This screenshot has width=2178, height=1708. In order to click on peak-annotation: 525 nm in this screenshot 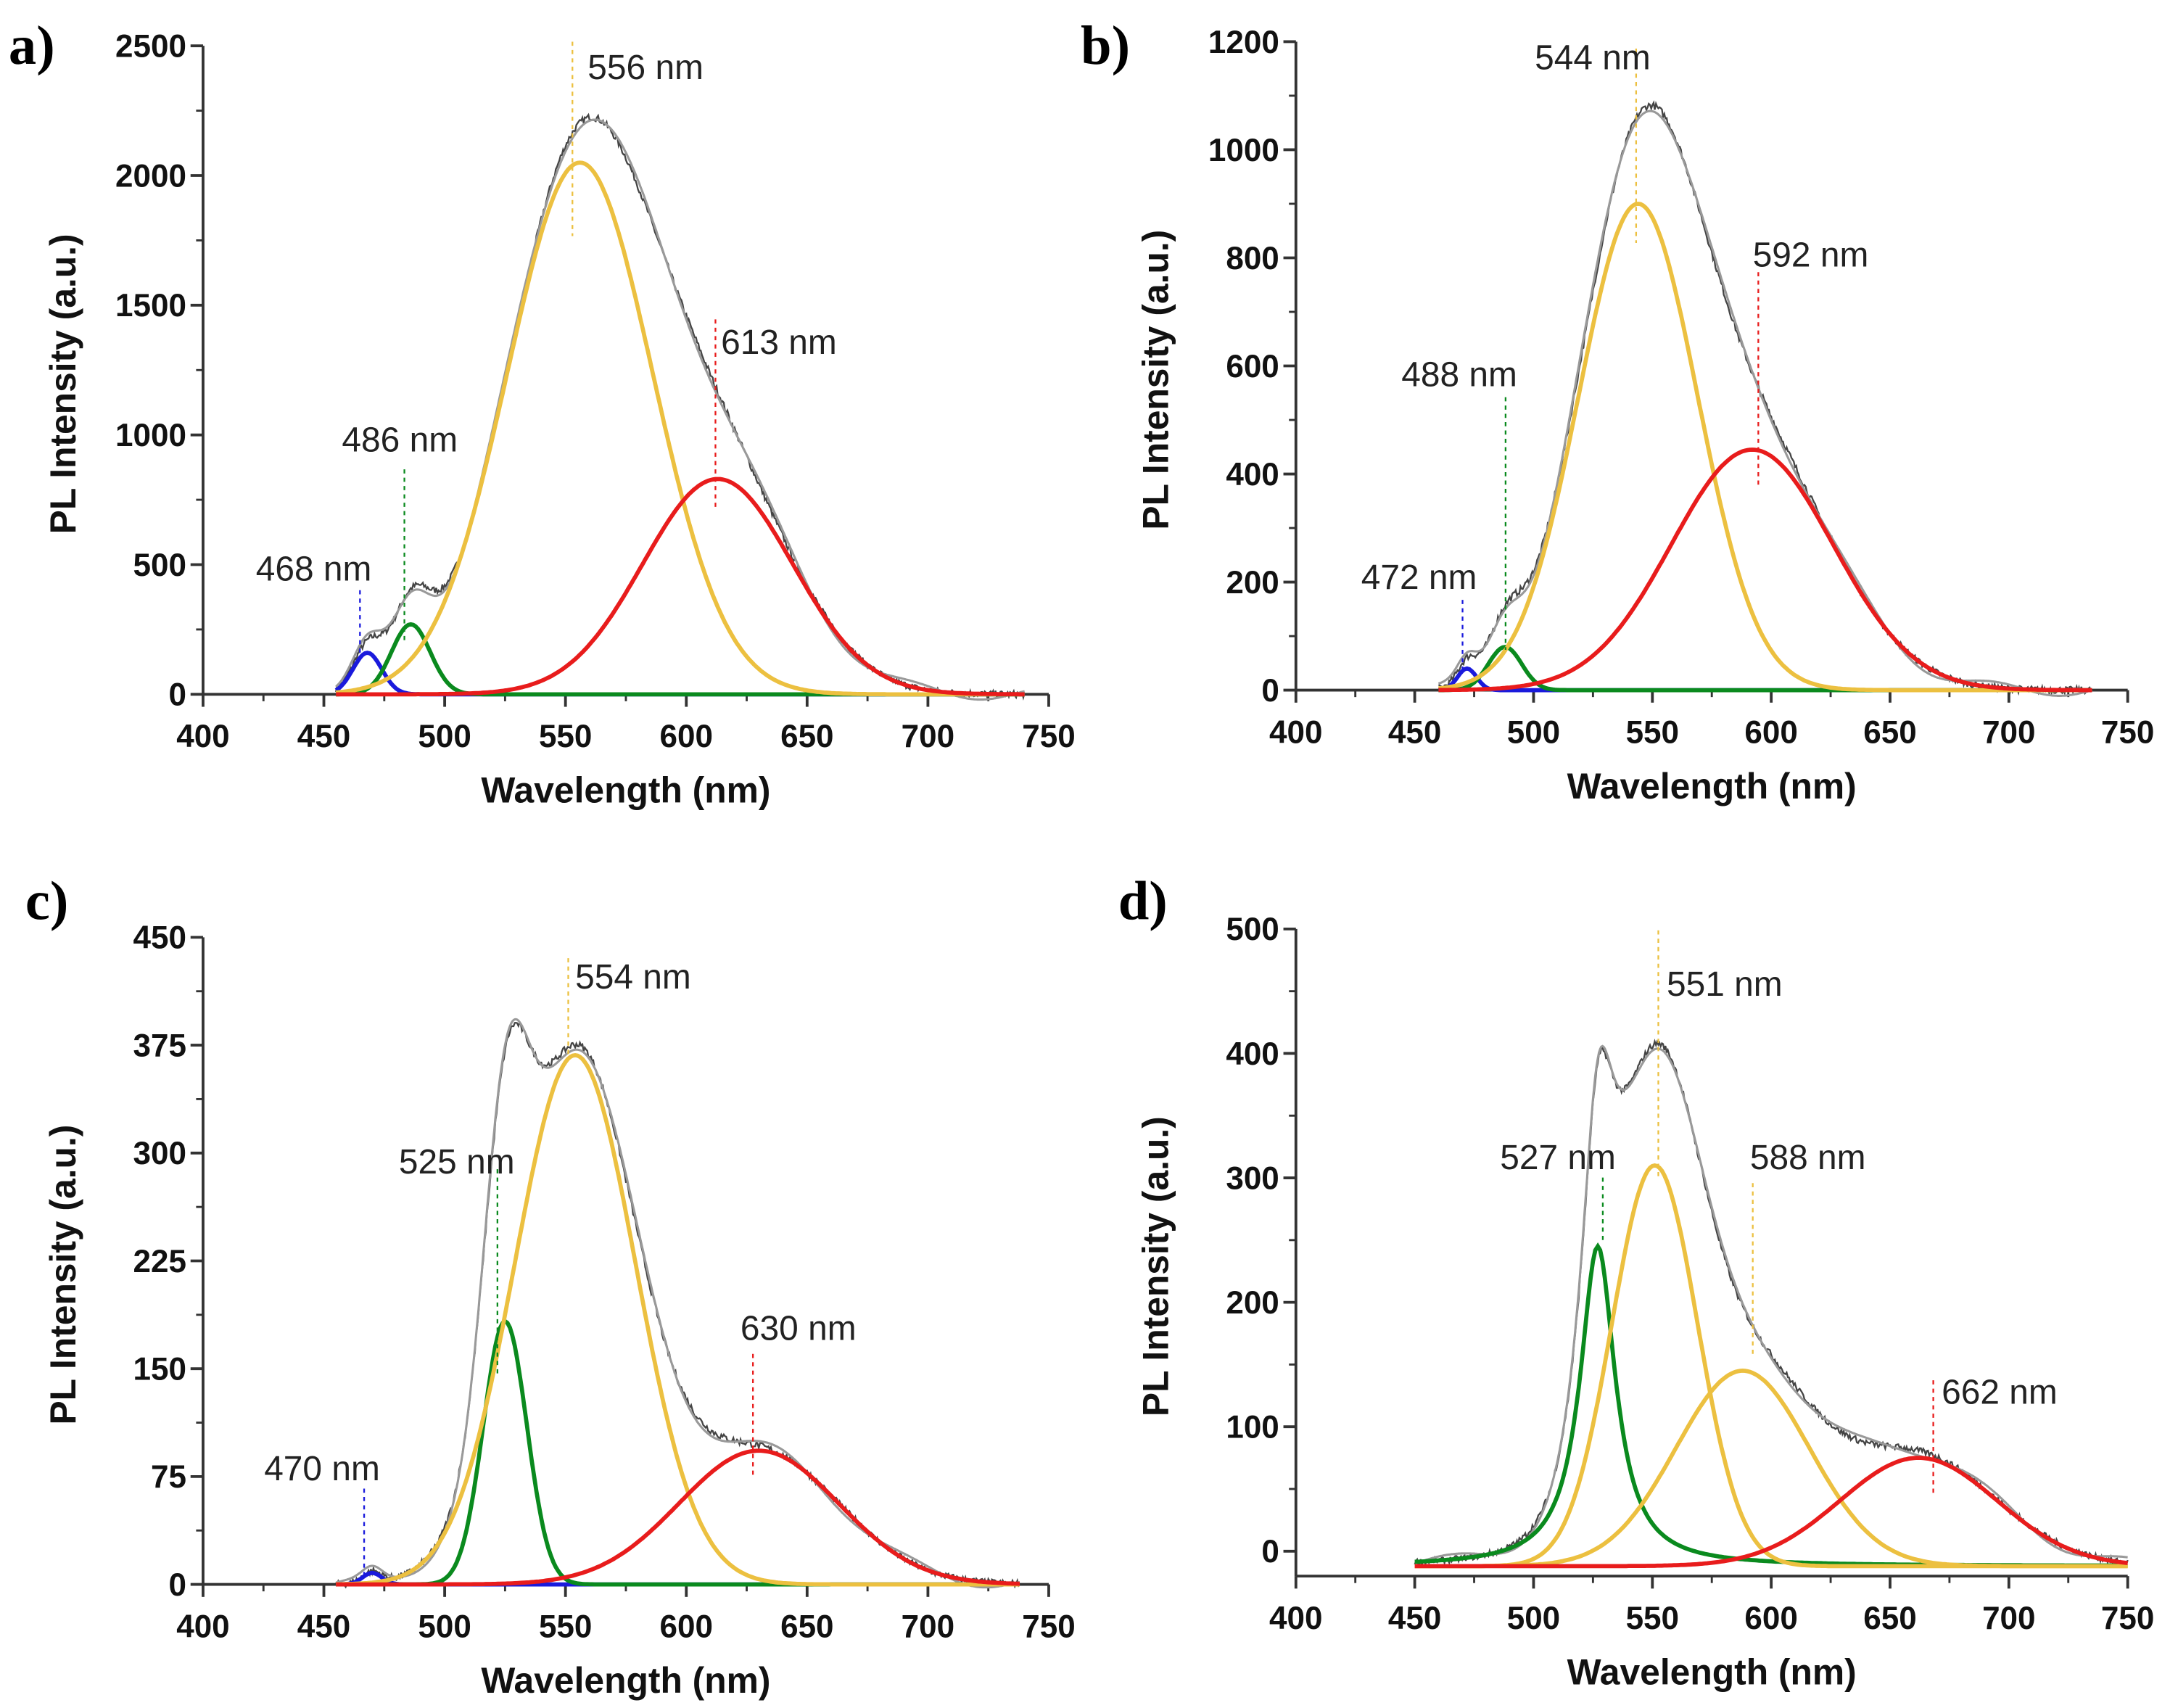, I will do `click(457, 1162)`.